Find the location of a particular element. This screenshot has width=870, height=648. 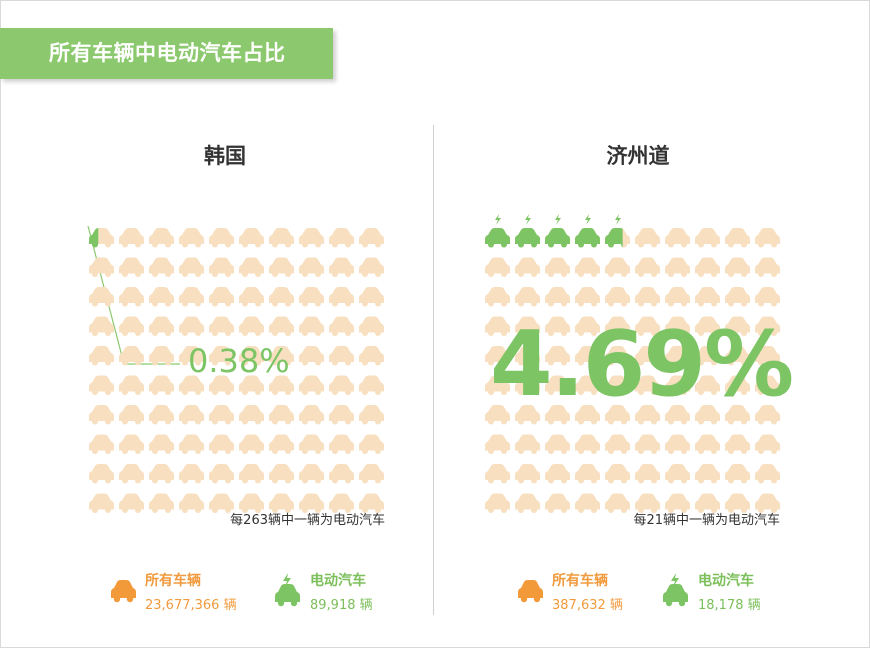

page-title: 所有车辆中电动汽车占比 is located at coordinates (166, 53).